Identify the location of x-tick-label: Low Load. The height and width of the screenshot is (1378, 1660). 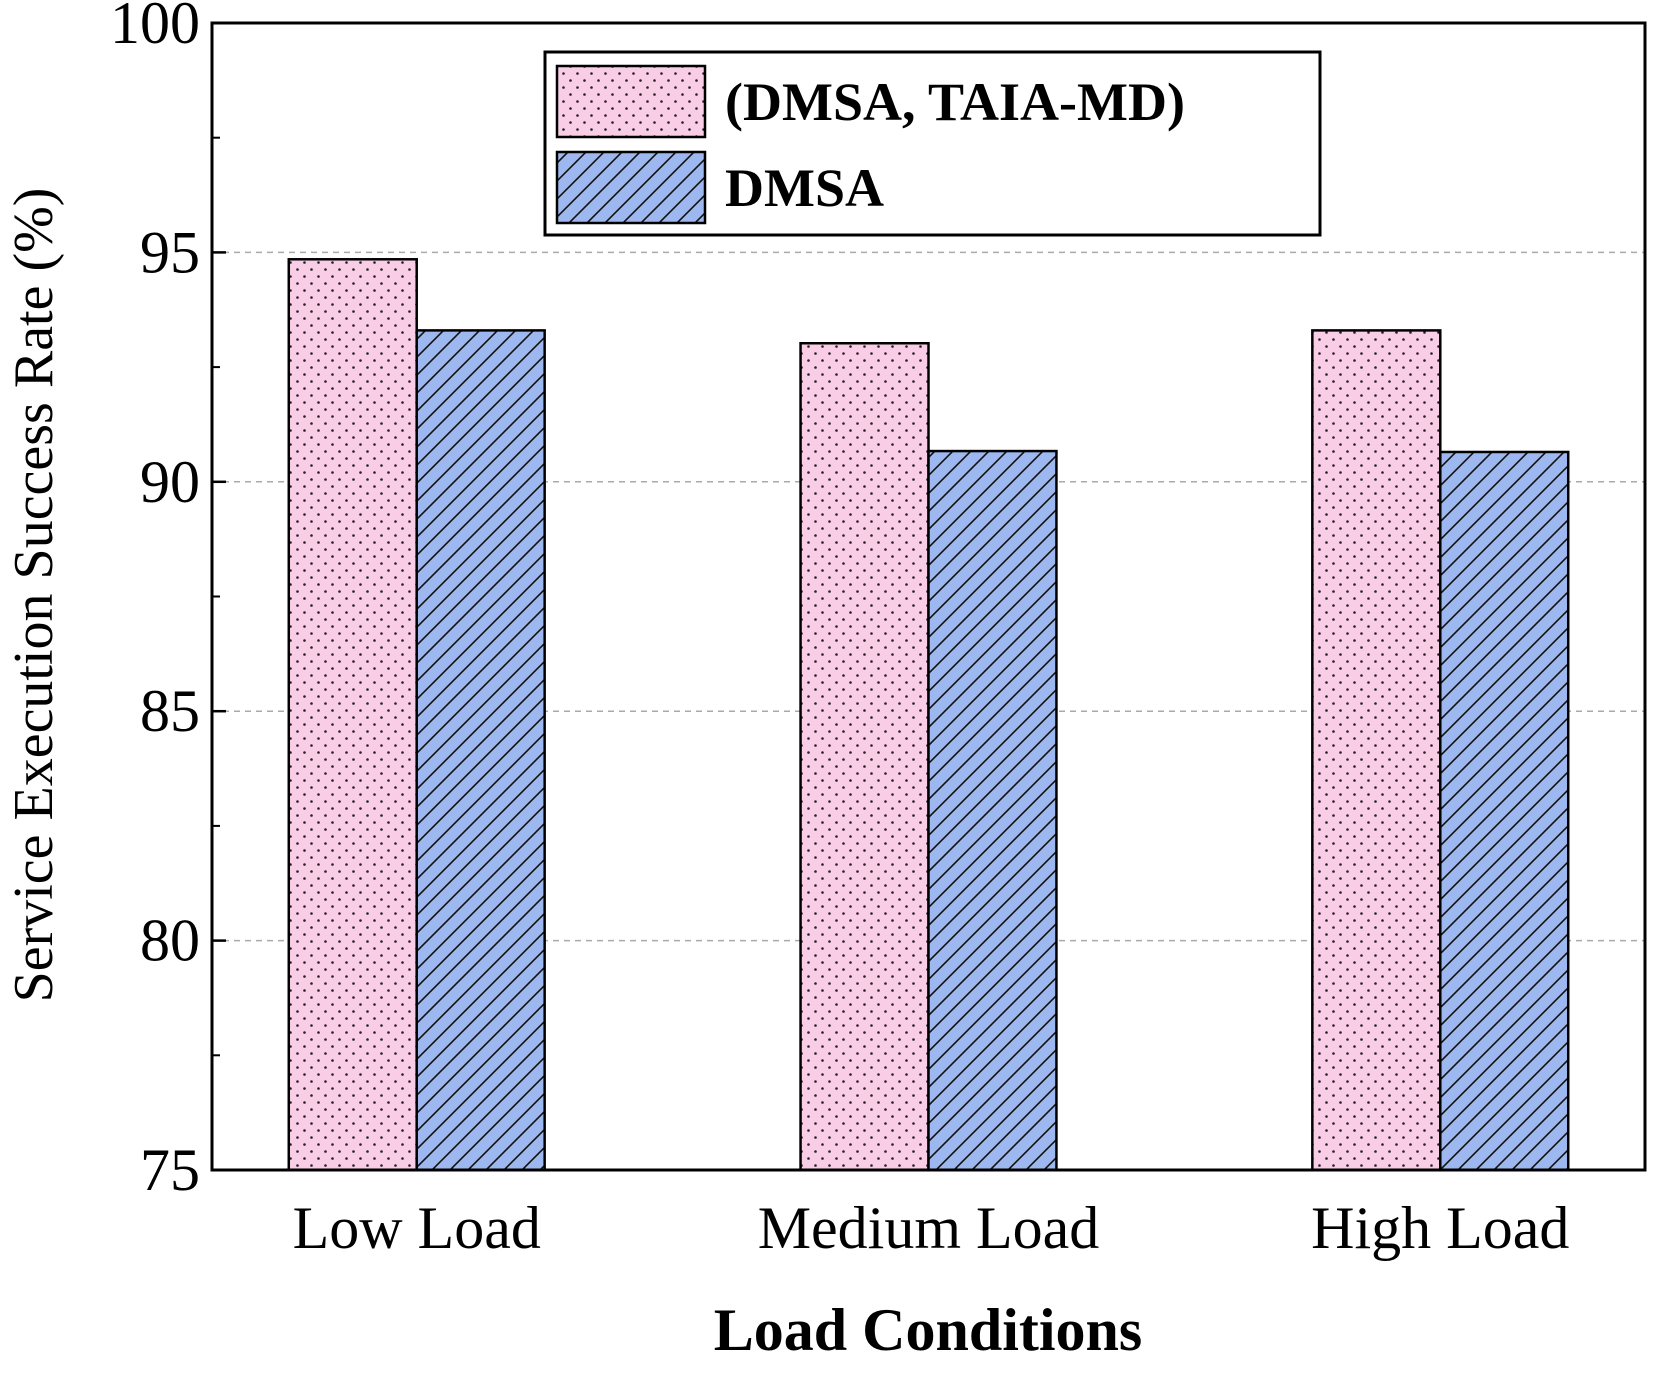
(417, 1228).